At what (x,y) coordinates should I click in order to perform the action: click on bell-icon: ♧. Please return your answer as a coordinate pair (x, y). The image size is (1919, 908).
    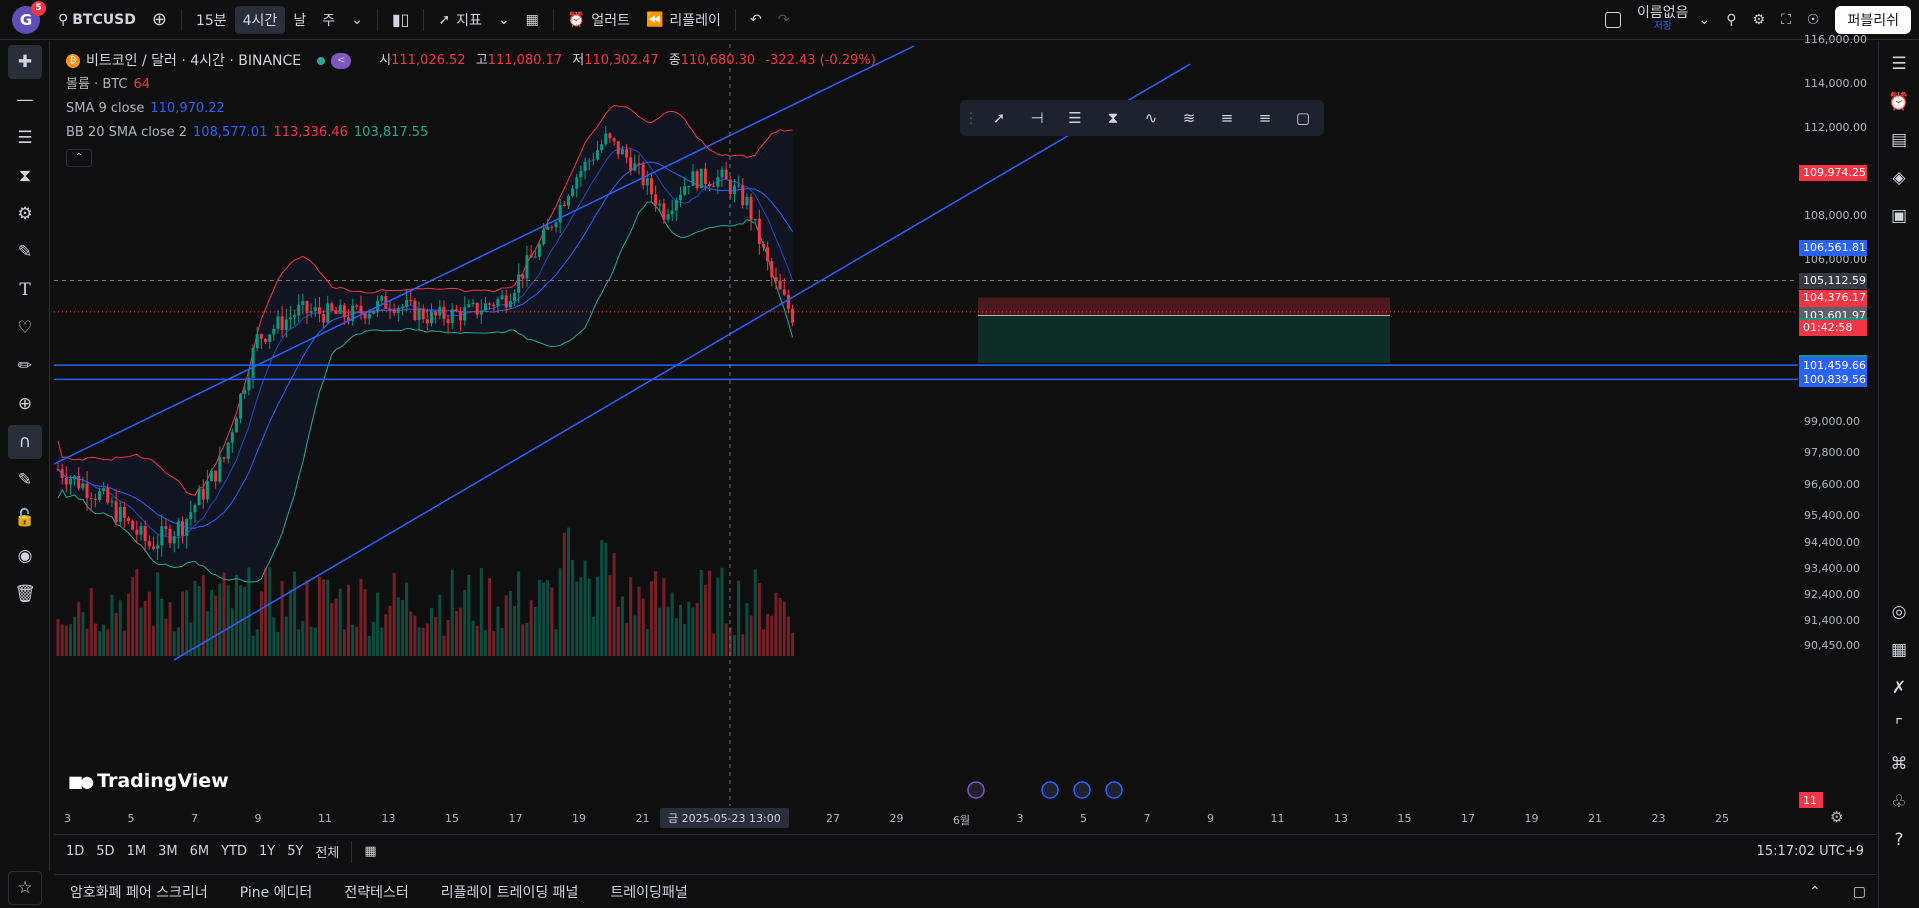
    Looking at the image, I should click on (1899, 802).